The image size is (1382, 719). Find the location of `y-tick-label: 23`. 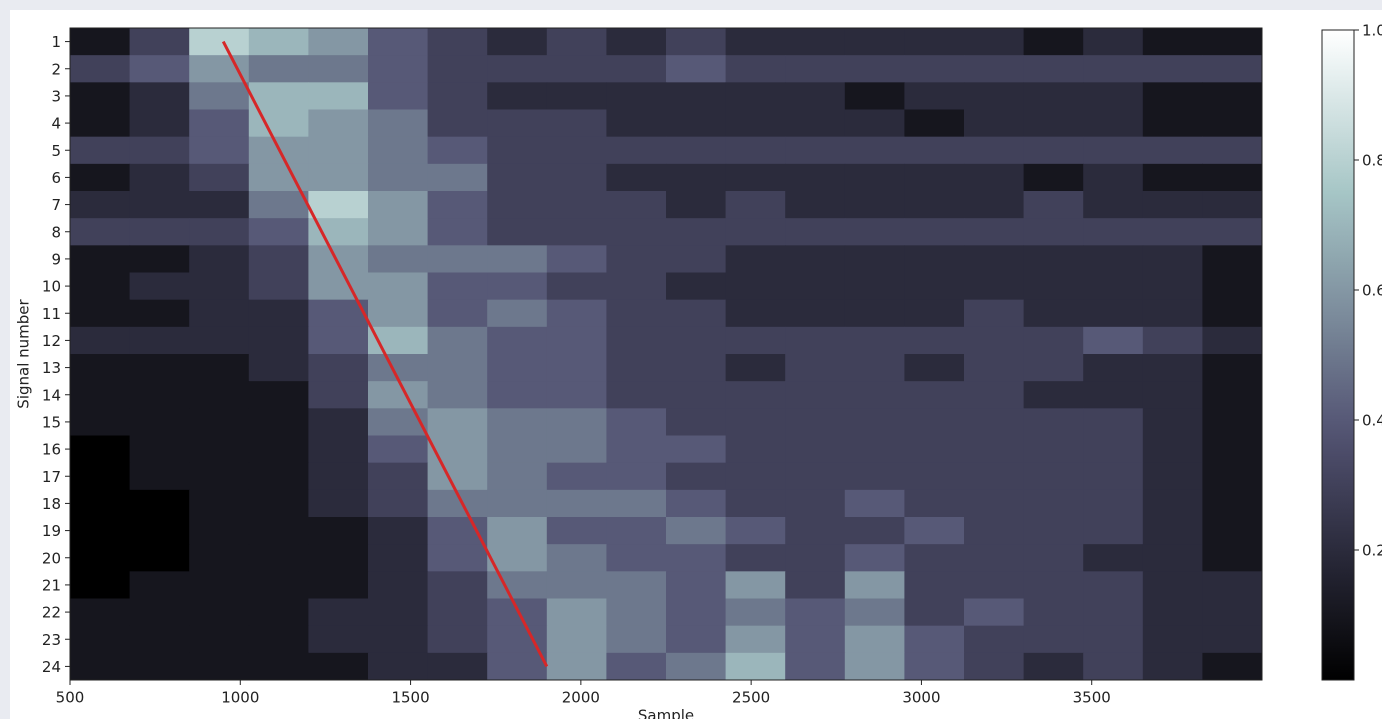

y-tick-label: 23 is located at coordinates (51, 640).